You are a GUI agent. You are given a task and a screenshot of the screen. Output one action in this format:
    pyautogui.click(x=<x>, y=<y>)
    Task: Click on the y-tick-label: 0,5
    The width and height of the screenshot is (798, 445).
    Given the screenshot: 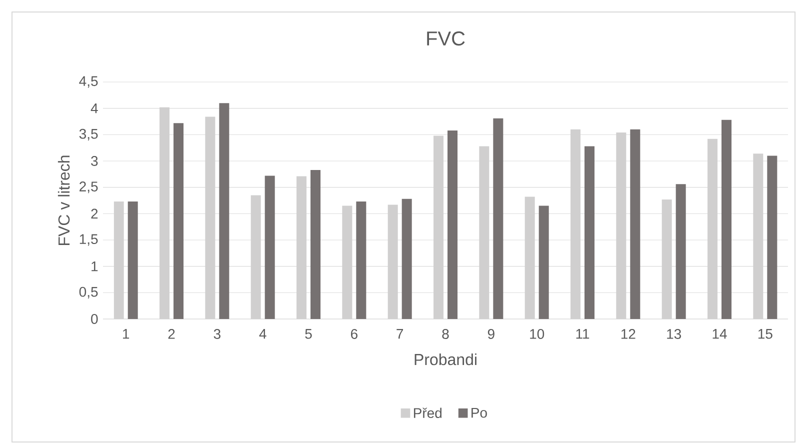 What is the action you would take?
    pyautogui.click(x=88, y=292)
    